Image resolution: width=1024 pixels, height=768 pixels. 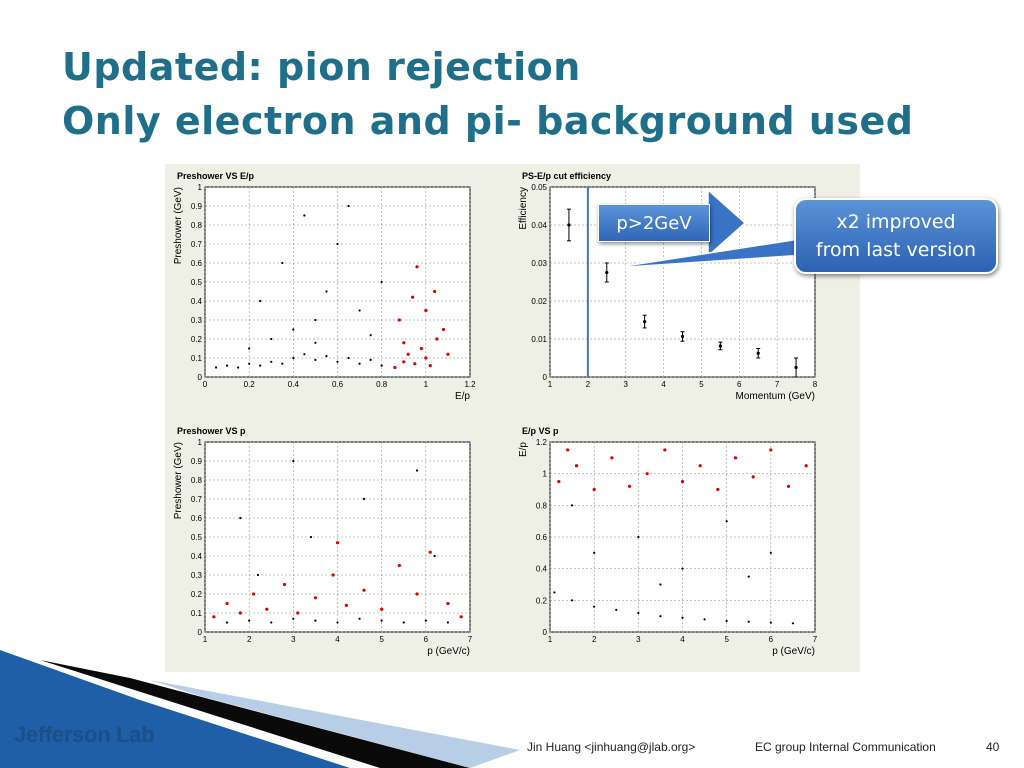 What do you see at coordinates (321, 67) in the screenshot?
I see `title-line-1: Updated: pion rejection` at bounding box center [321, 67].